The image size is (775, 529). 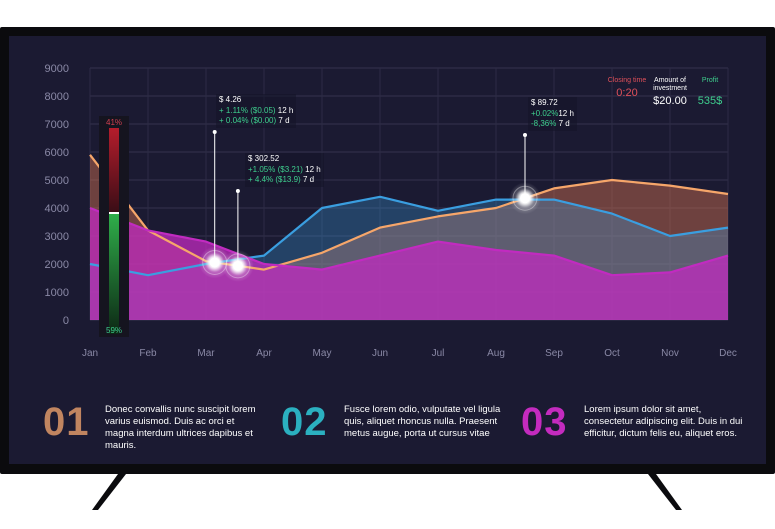 I want to click on annotation-1-price: $ 4.26, so click(x=230, y=99).